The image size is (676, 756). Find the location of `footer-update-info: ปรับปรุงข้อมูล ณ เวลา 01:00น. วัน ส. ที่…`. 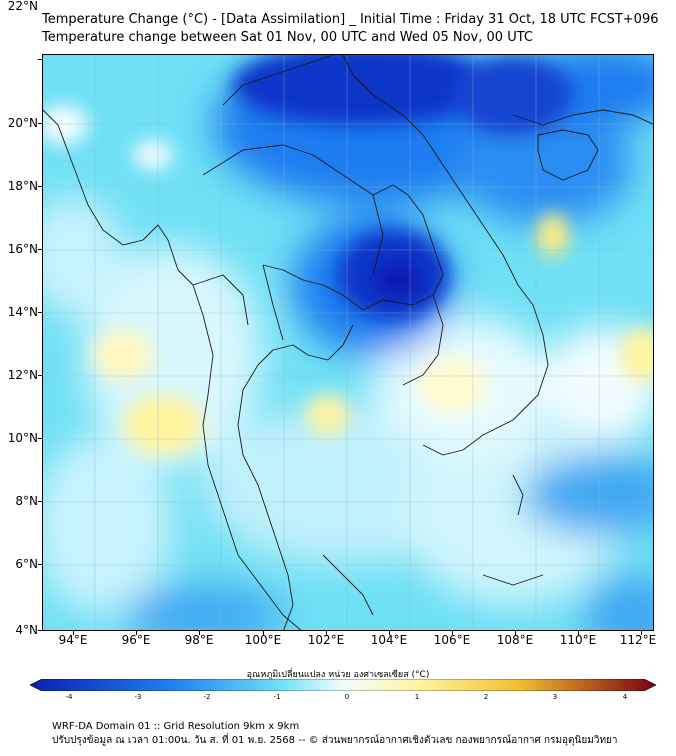

footer-update-info: ปรับปรุงข้อมูล ณ เวลา 01:00น. วัน ส. ที่… is located at coordinates (335, 740).